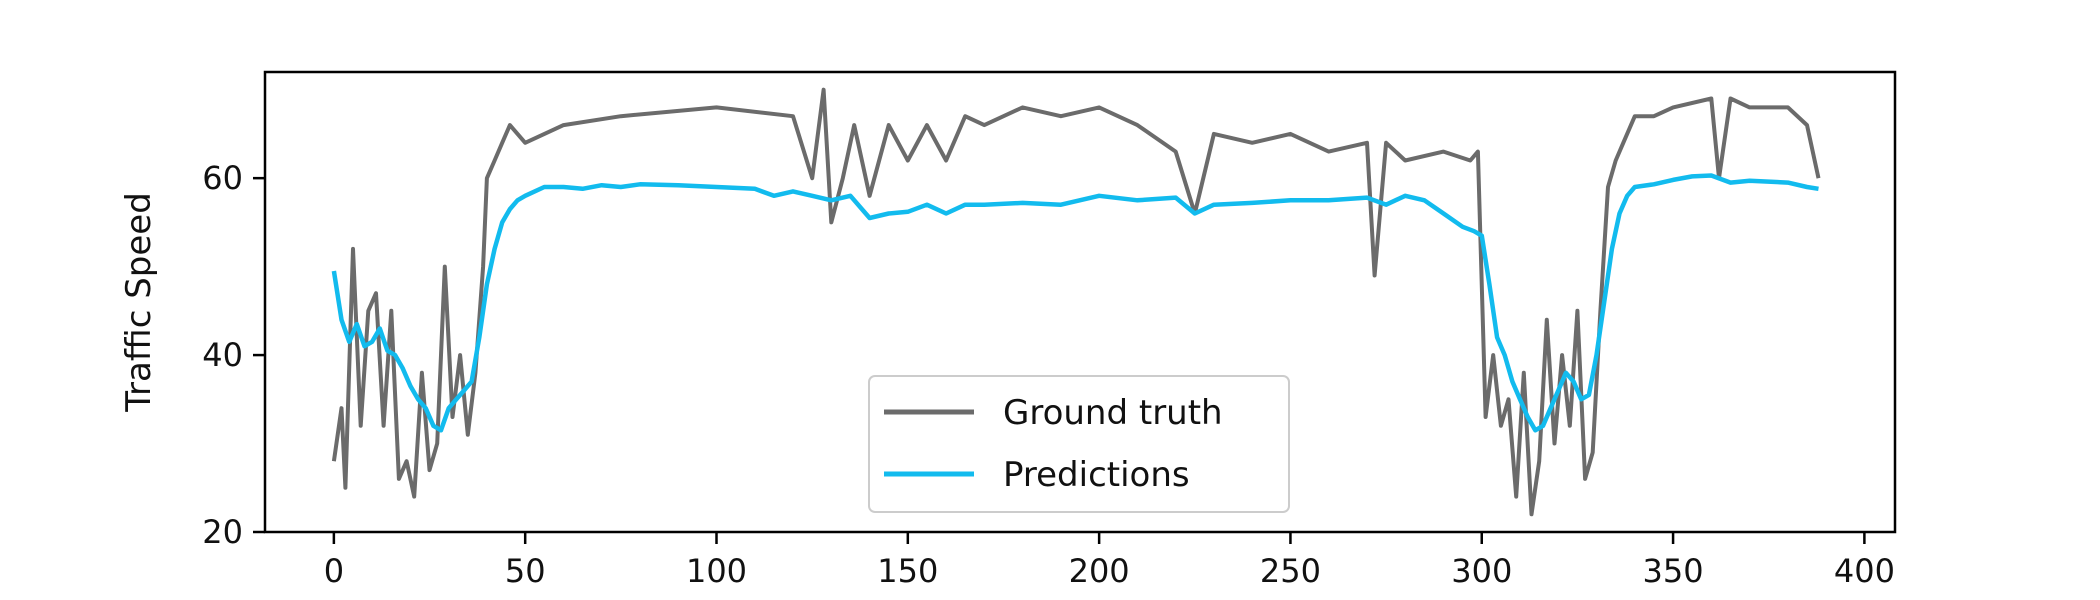  What do you see at coordinates (1864, 571) in the screenshot?
I see `x-tick-label: 400` at bounding box center [1864, 571].